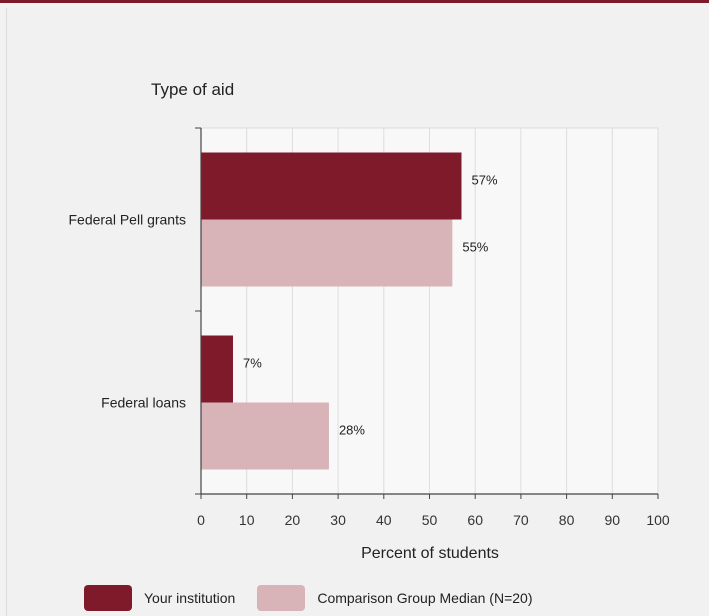 Image resolution: width=709 pixels, height=616 pixels. What do you see at coordinates (192, 89) in the screenshot?
I see `chart-title: Type of aid` at bounding box center [192, 89].